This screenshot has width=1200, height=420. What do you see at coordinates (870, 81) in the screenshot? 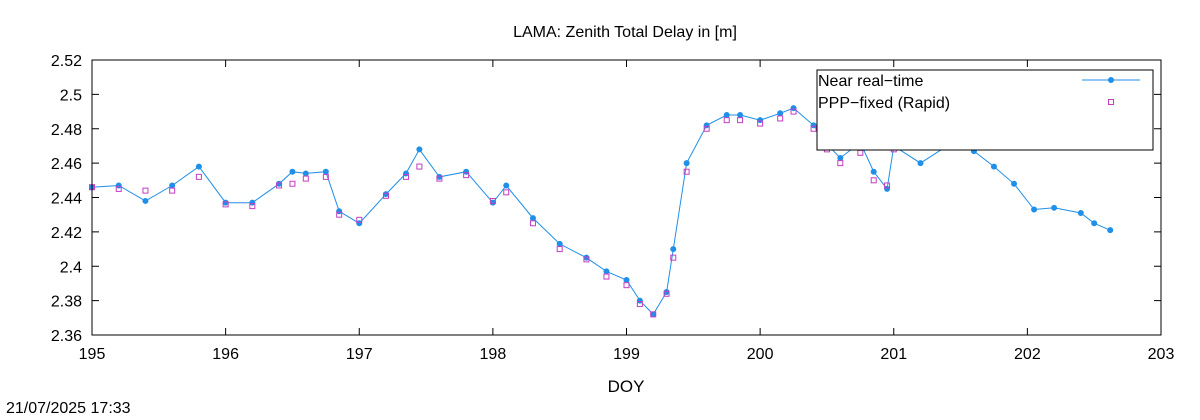
I see `legend-label: Near real−time` at bounding box center [870, 81].